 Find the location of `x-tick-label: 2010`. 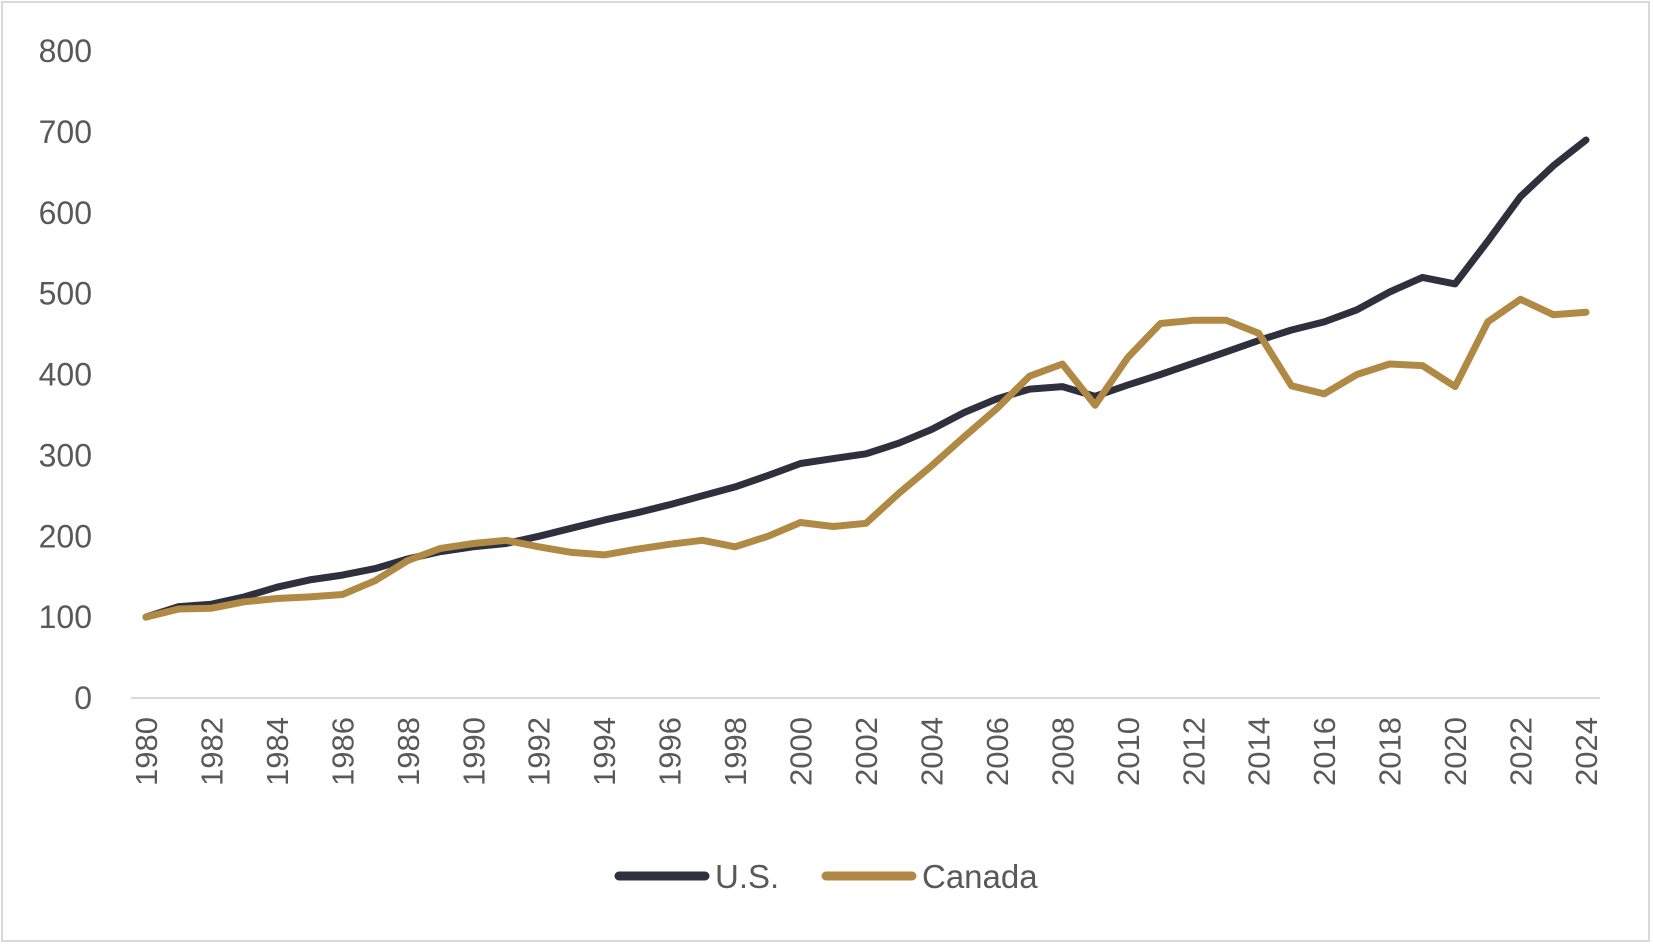

x-tick-label: 2010 is located at coordinates (1128, 751).